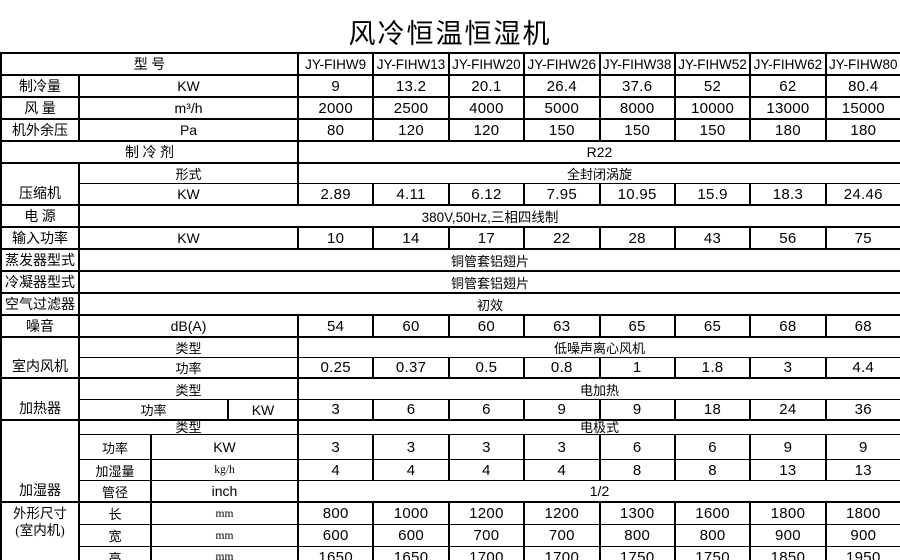 The image size is (900, 560). What do you see at coordinates (337, 239) in the screenshot?
I see `value-cell: 10` at bounding box center [337, 239].